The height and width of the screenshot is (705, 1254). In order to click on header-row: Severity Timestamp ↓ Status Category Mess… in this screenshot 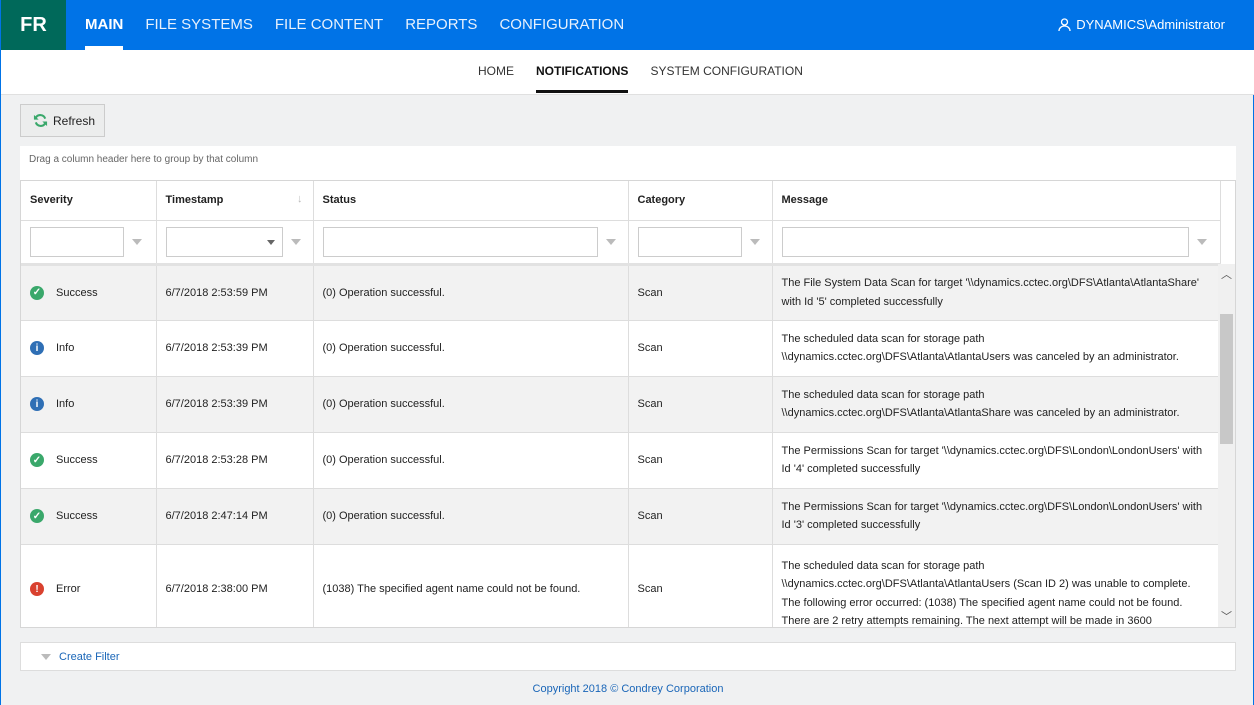, I will do `click(621, 201)`.